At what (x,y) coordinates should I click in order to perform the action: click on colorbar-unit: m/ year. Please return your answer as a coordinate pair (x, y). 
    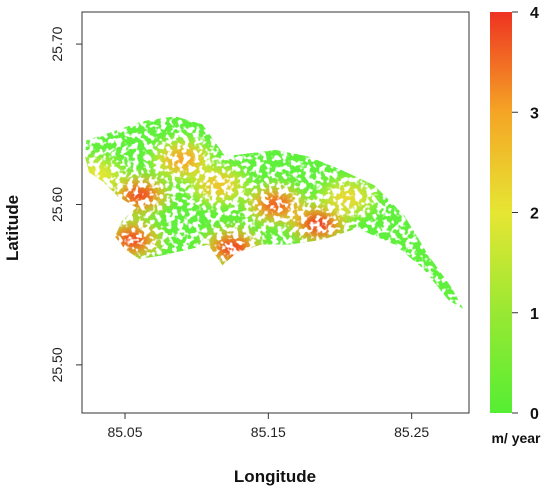
    Looking at the image, I should click on (516, 438).